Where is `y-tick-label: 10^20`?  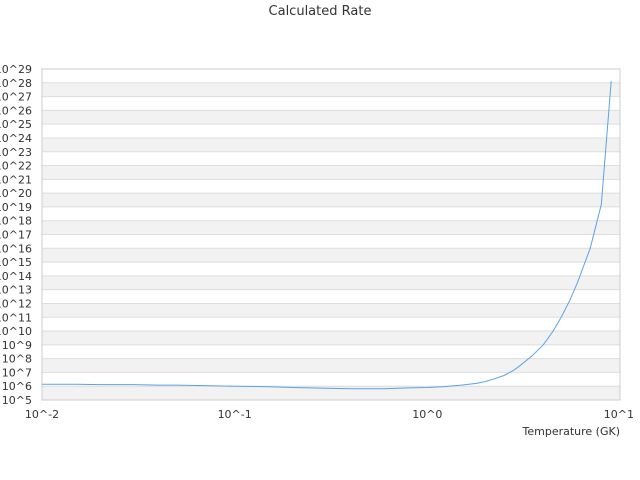
y-tick-label: 10^20 is located at coordinates (16, 193).